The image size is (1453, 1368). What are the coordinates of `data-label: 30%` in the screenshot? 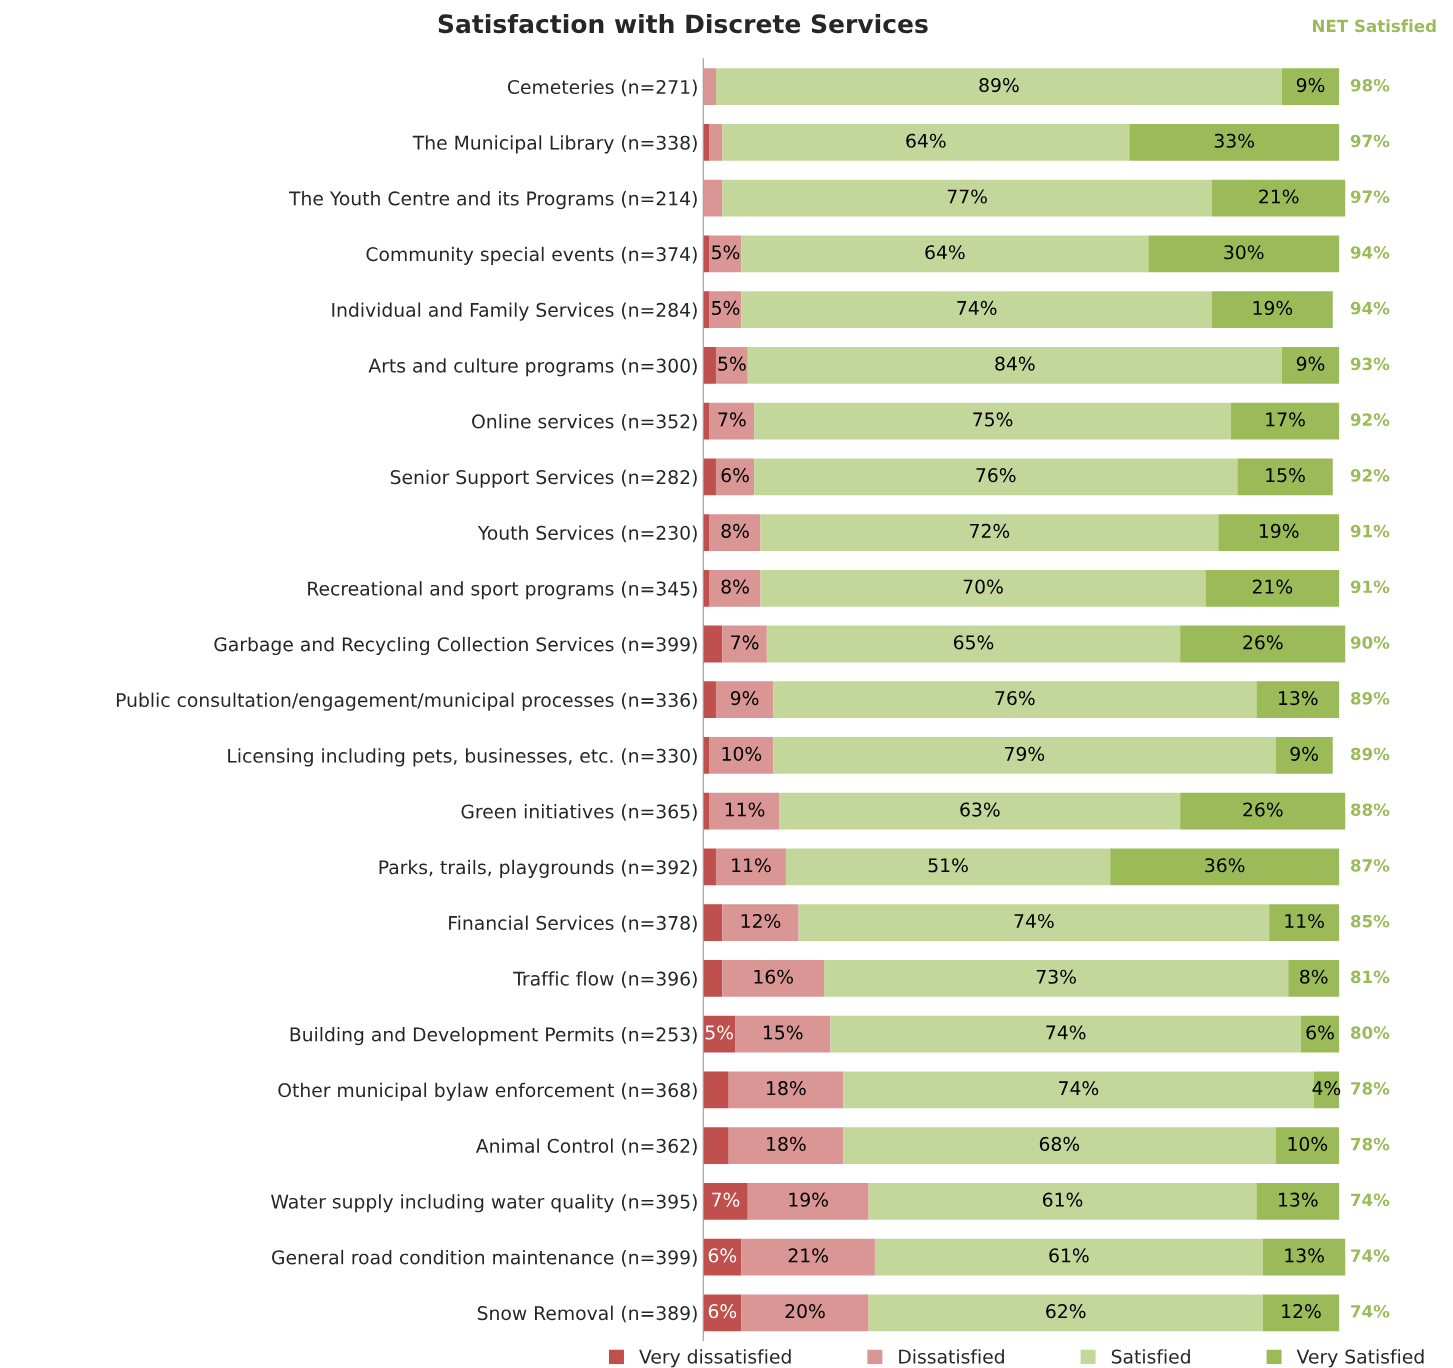 It's located at (1244, 252).